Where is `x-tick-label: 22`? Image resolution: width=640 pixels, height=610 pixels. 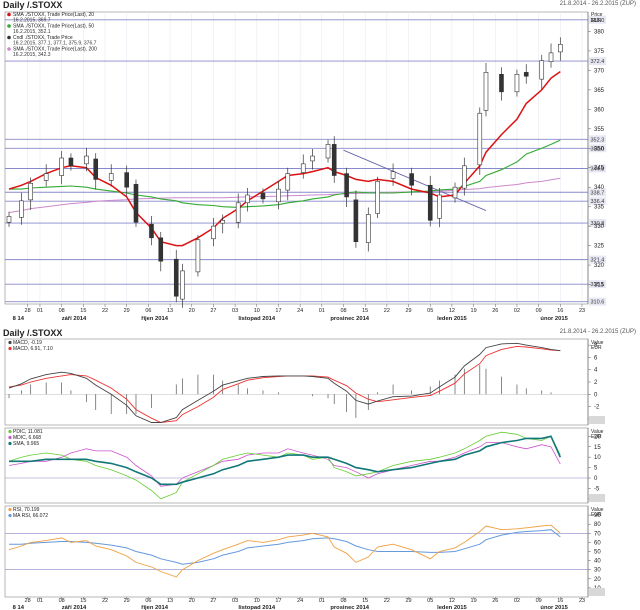 x-tick-label: 22 is located at coordinates (387, 311).